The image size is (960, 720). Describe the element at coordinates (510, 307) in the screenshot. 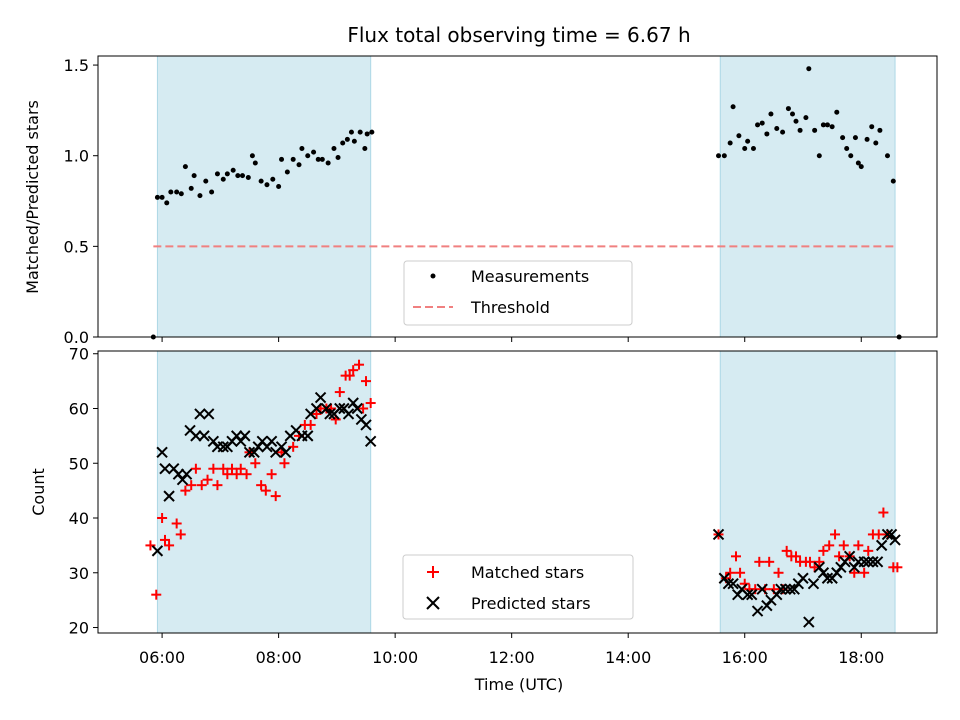

I see `legend-threshold-label: Threshold` at that location.